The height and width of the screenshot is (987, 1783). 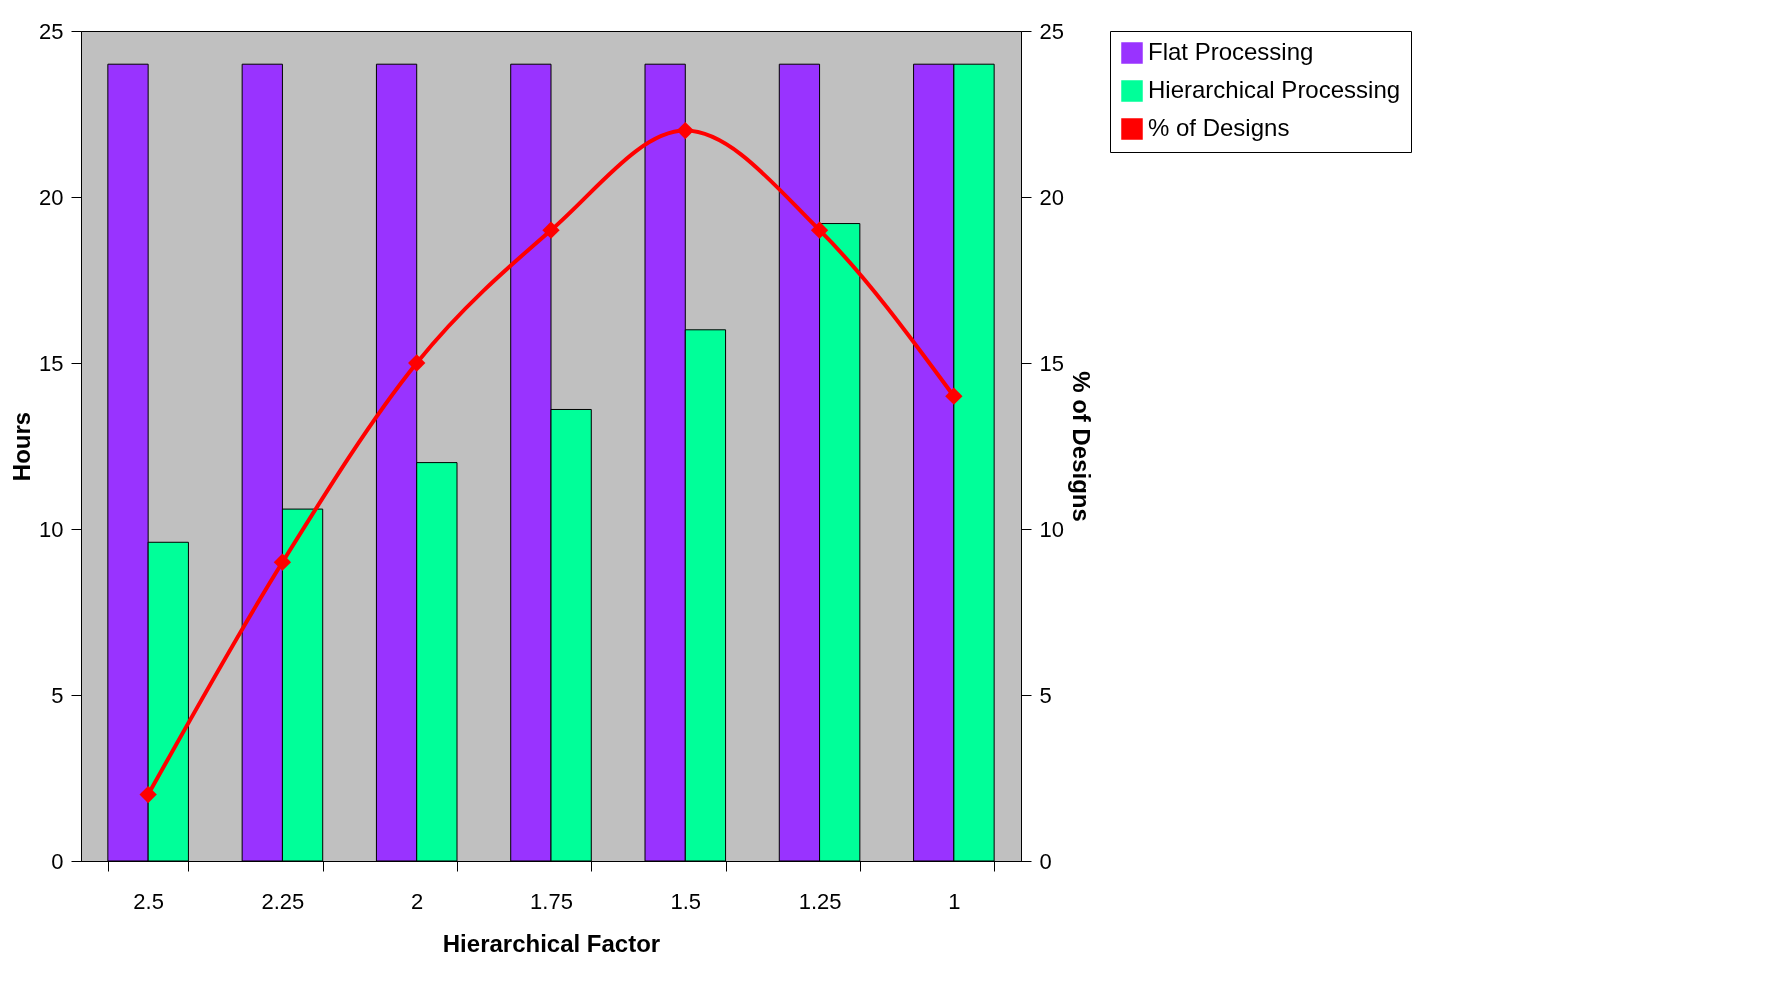 What do you see at coordinates (57, 695) in the screenshot?
I see `y-tick-label: 5` at bounding box center [57, 695].